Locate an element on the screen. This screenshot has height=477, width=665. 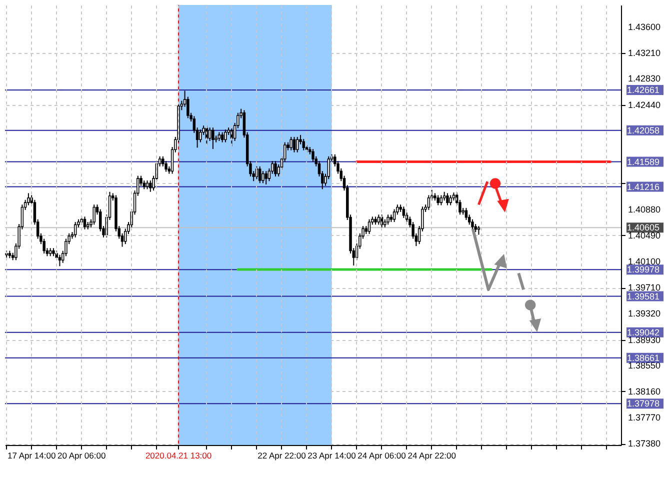
ref-line-label: 1.39042 is located at coordinates (643, 332).